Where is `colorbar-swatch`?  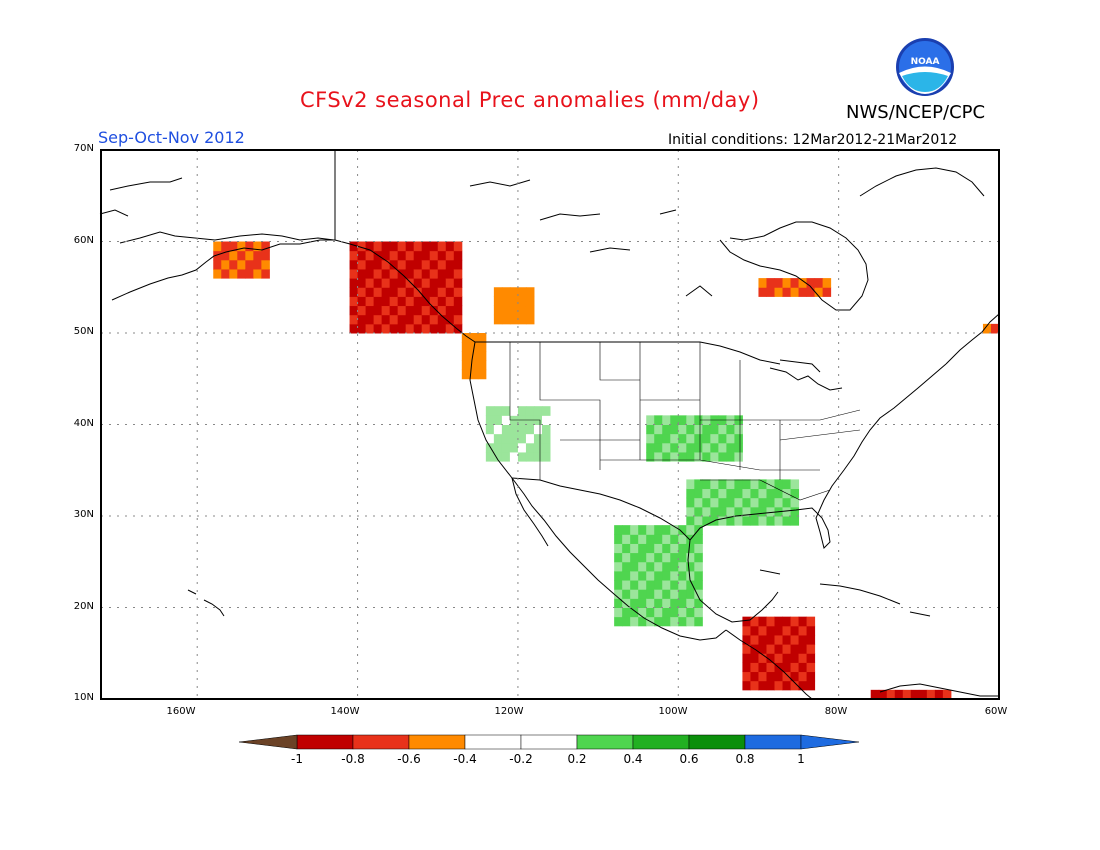 colorbar-swatch is located at coordinates (717, 742).